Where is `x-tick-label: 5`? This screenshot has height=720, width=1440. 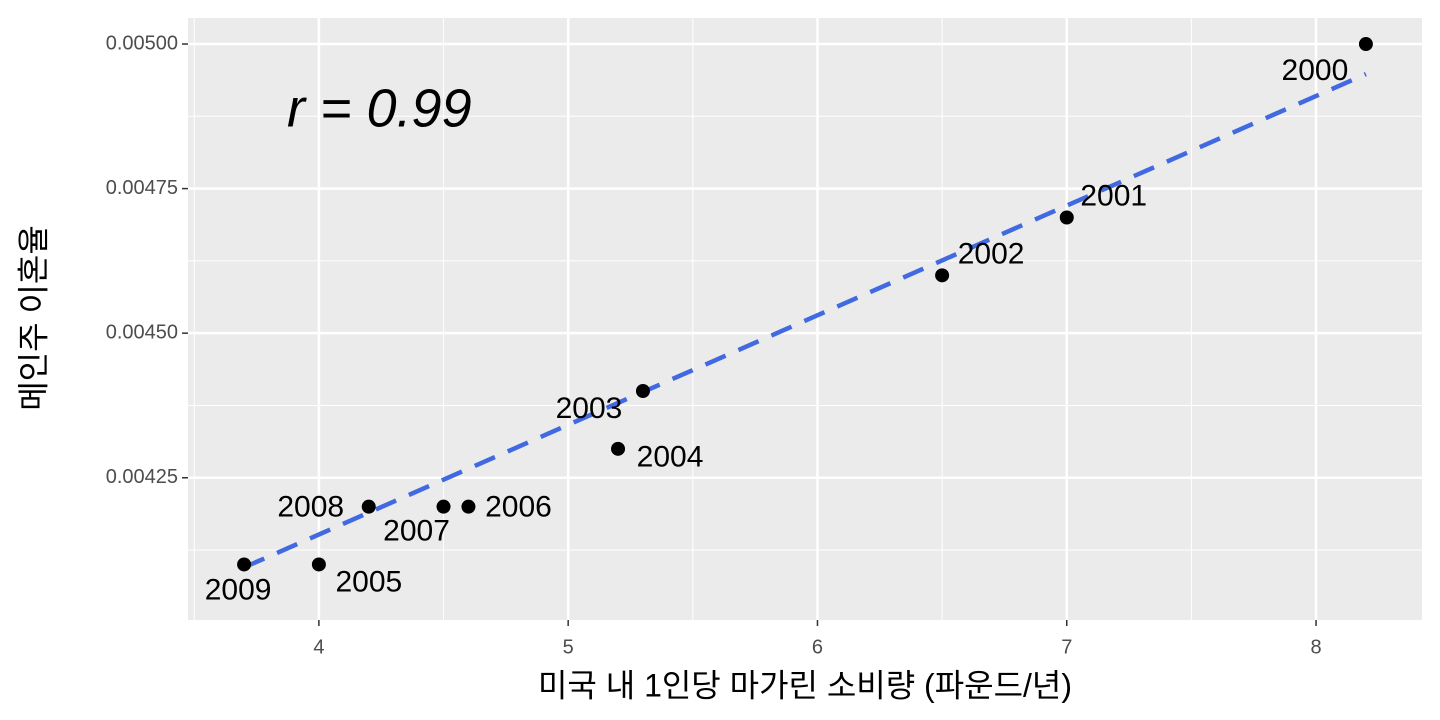 x-tick-label: 5 is located at coordinates (568, 647).